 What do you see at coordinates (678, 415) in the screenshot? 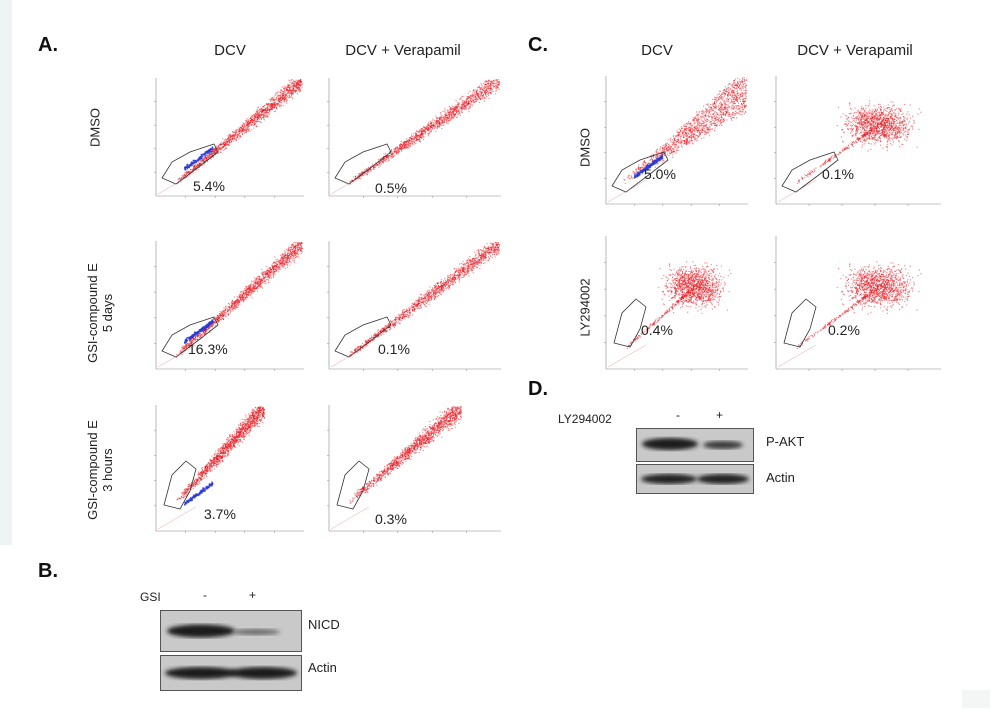
I see `panel-d-lane-minus: -` at bounding box center [678, 415].